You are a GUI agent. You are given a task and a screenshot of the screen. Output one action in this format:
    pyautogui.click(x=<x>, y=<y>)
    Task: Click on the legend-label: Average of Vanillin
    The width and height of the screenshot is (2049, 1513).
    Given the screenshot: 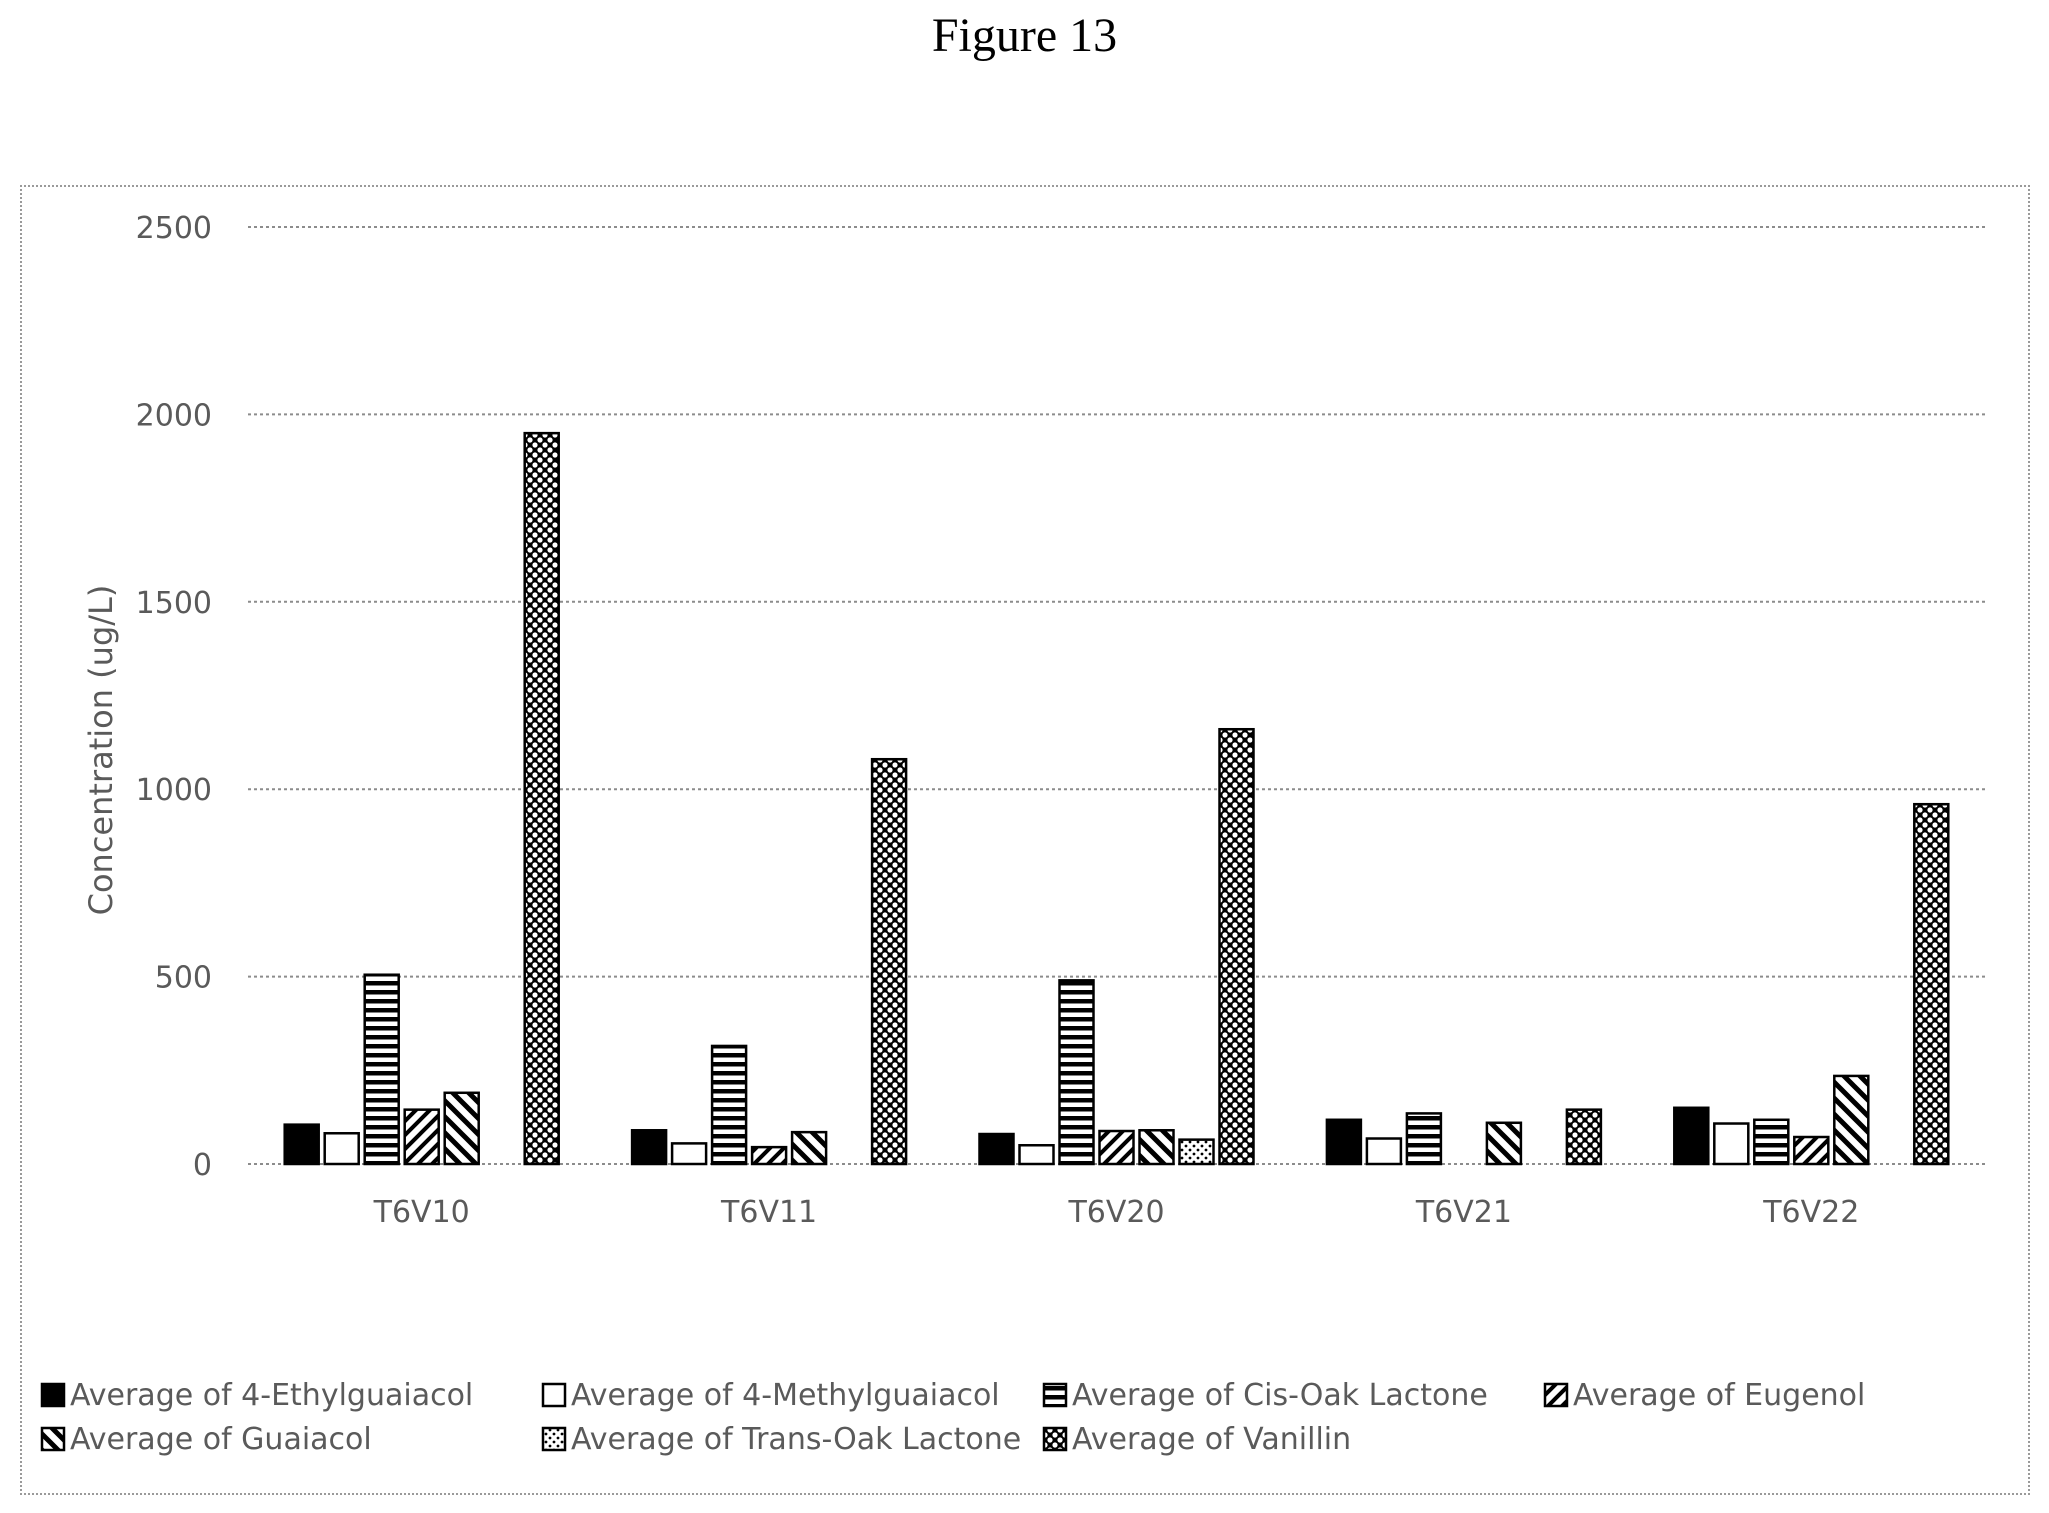 What is the action you would take?
    pyautogui.click(x=1211, y=1439)
    